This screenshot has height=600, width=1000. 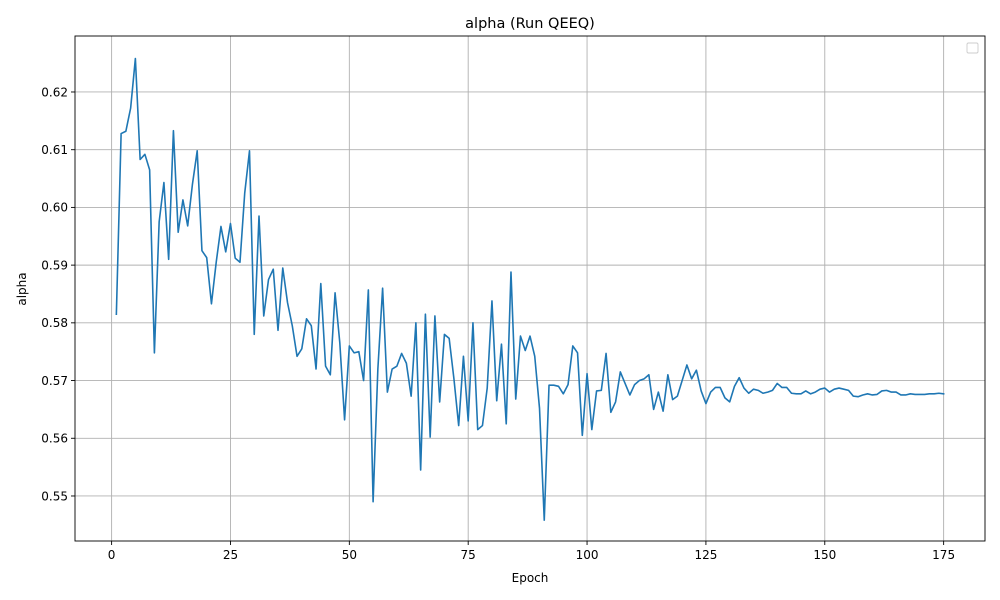 I want to click on y-tick-label: 0.58, so click(x=54, y=323).